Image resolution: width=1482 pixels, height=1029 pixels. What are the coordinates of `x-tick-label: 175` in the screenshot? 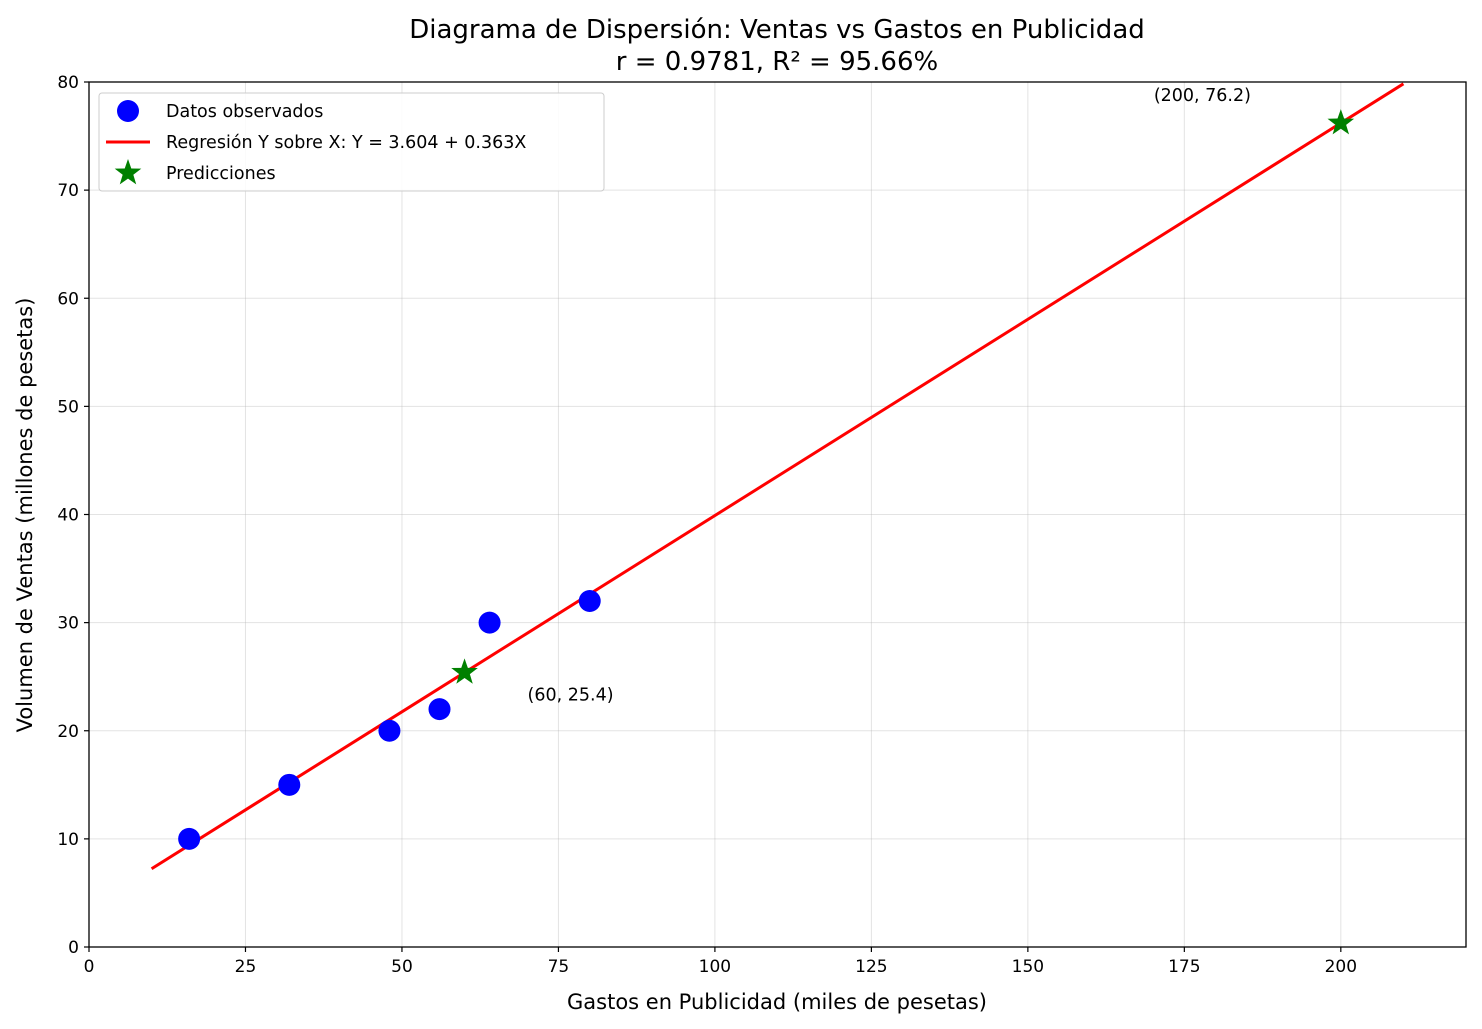 It's located at (1184, 967).